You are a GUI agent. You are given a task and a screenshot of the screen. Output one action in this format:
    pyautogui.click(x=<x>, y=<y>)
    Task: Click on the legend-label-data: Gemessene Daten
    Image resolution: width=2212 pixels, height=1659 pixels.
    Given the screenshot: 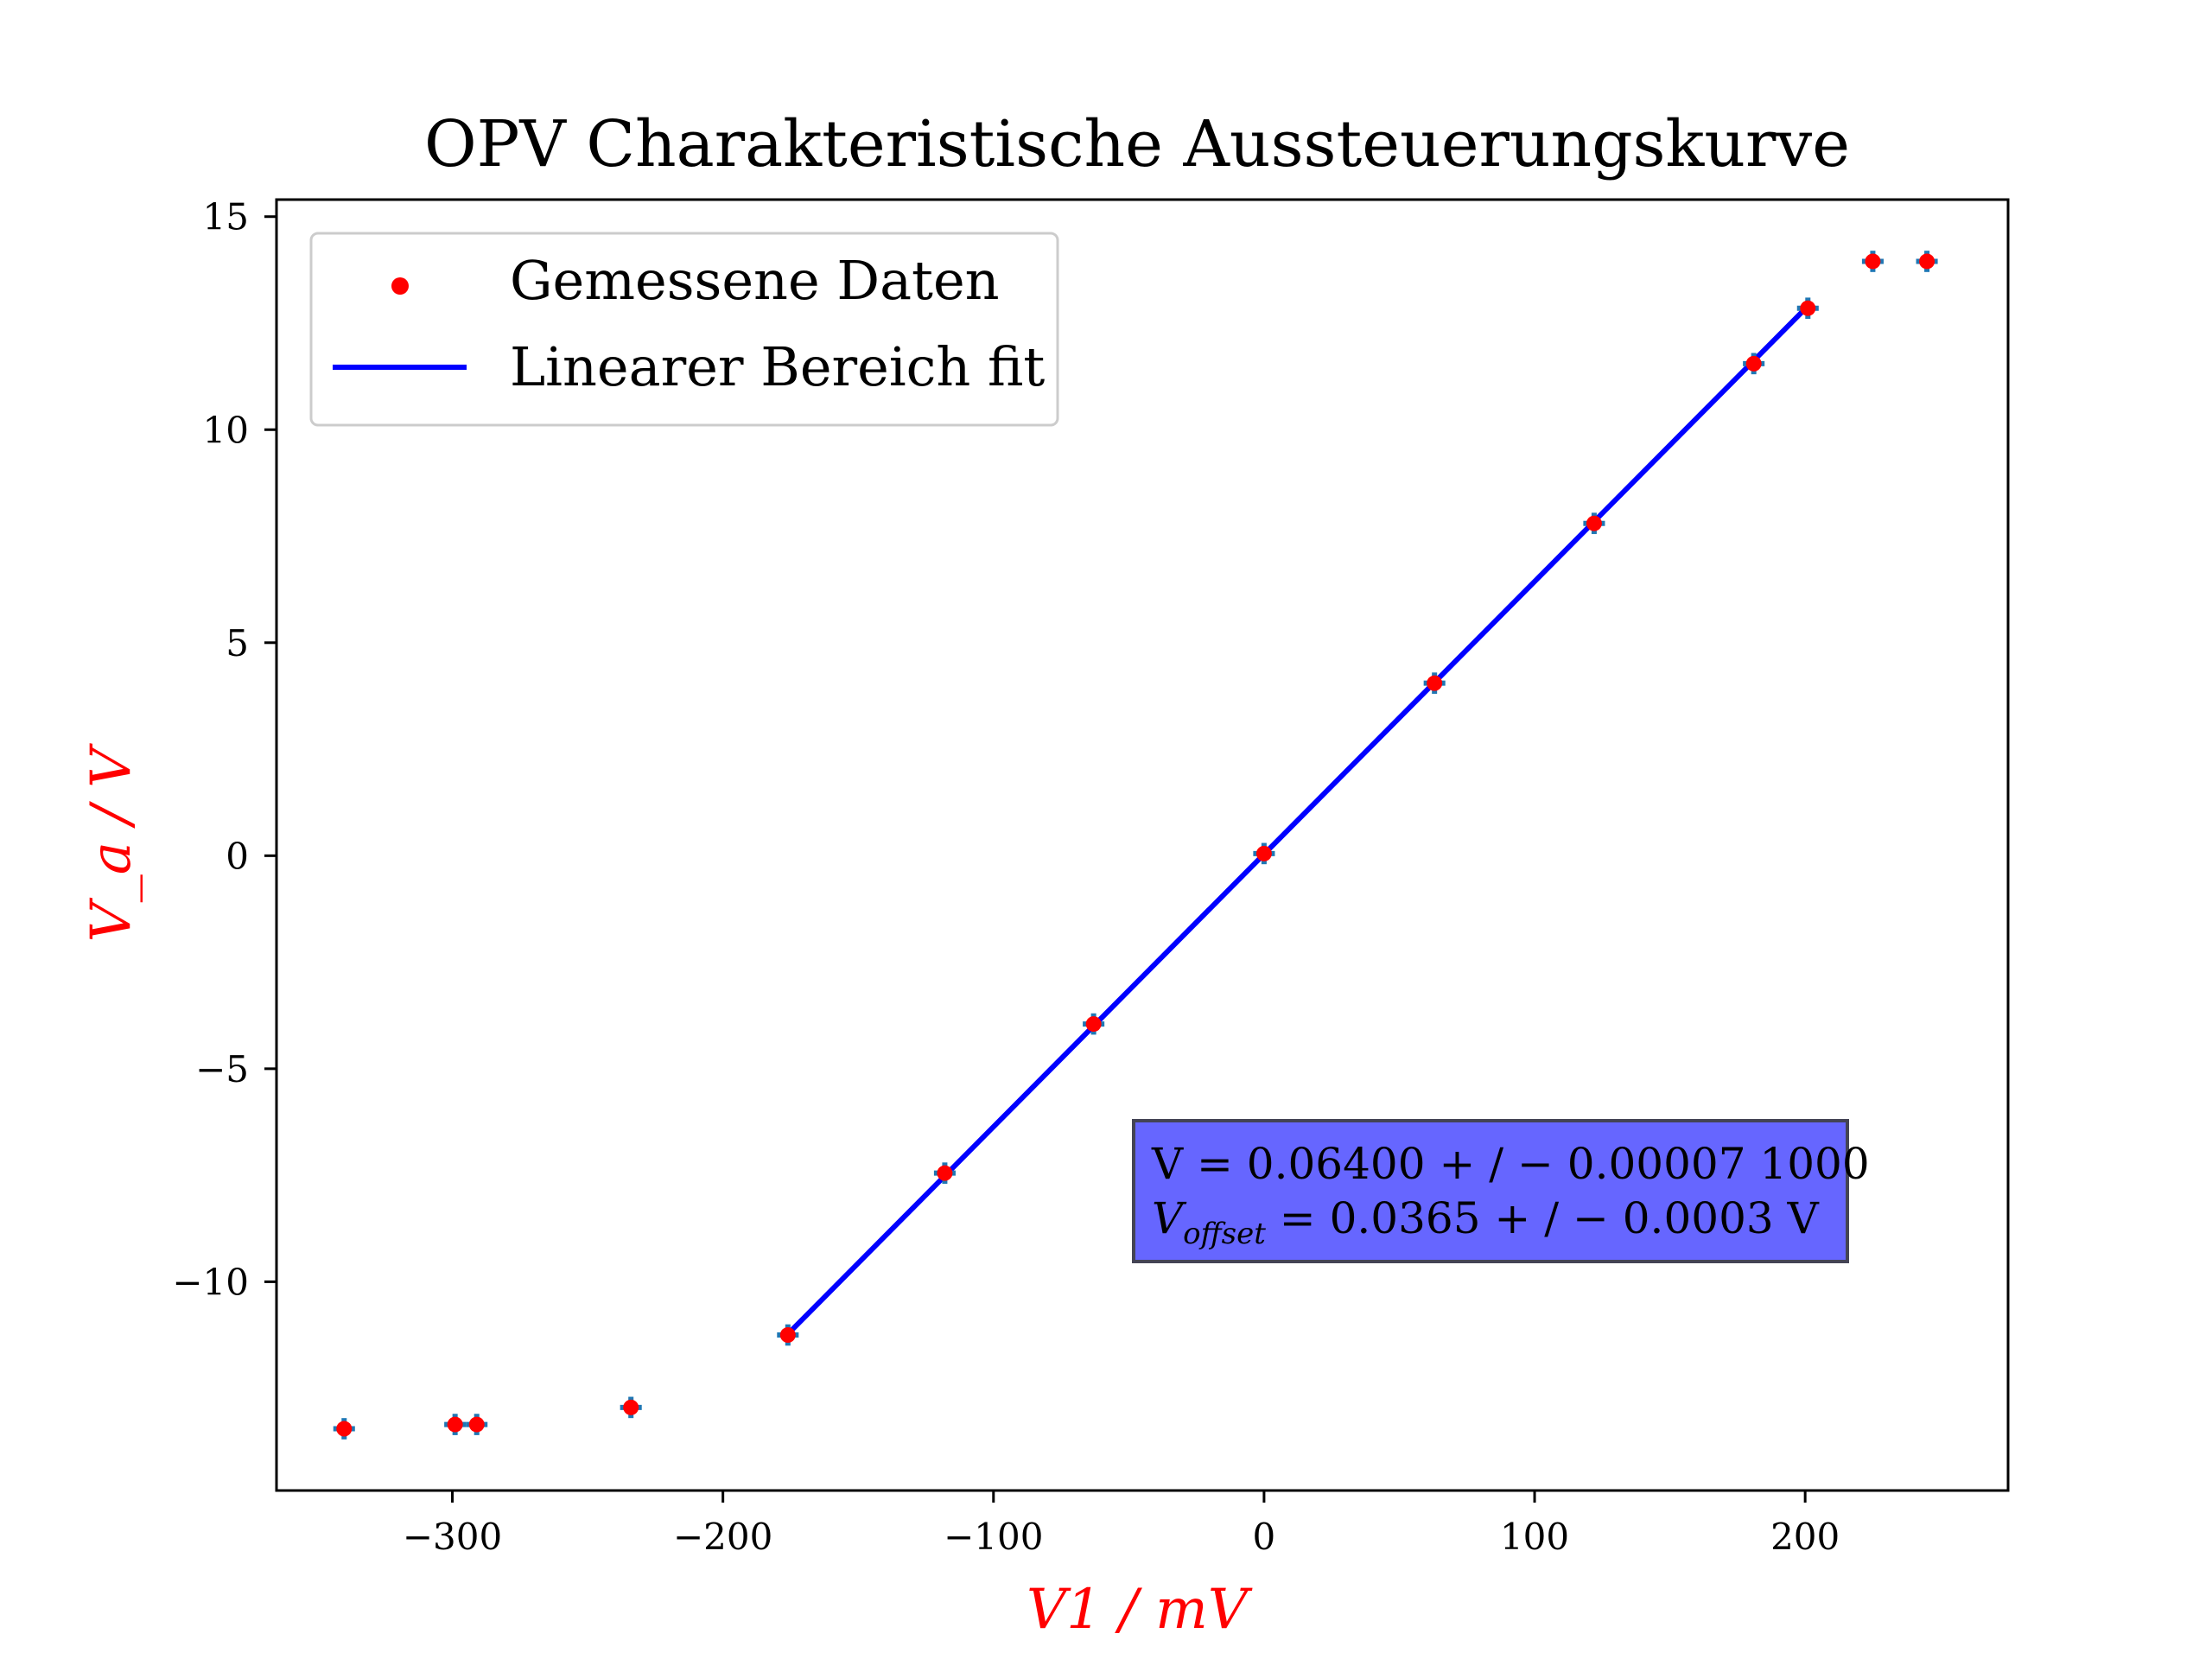 What is the action you would take?
    pyautogui.click(x=755, y=280)
    